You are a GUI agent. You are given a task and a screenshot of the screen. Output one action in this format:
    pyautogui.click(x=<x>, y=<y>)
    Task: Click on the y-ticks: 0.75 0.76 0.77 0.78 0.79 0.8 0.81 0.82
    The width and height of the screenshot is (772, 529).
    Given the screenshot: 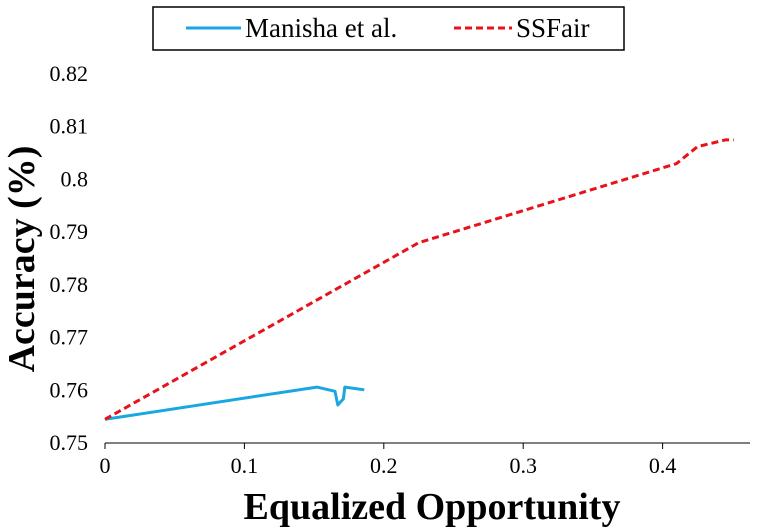 What is the action you would take?
    pyautogui.click(x=69, y=258)
    